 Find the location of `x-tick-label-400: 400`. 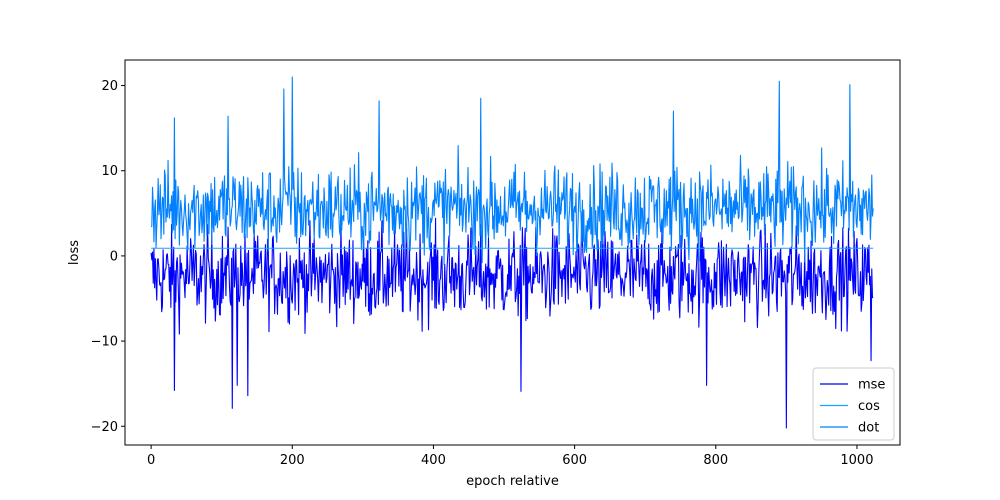

x-tick-label-400: 400 is located at coordinates (433, 460).